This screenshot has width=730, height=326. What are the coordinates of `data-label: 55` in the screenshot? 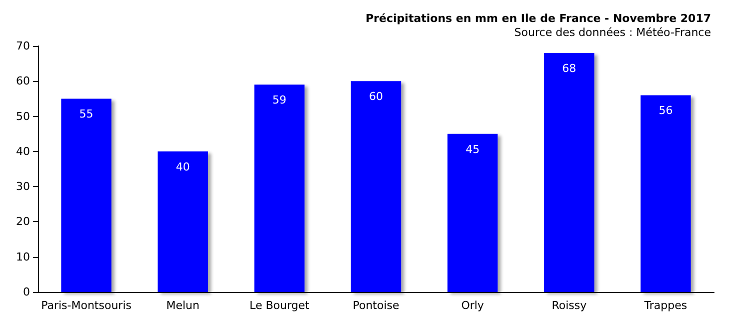 It's located at (86, 114).